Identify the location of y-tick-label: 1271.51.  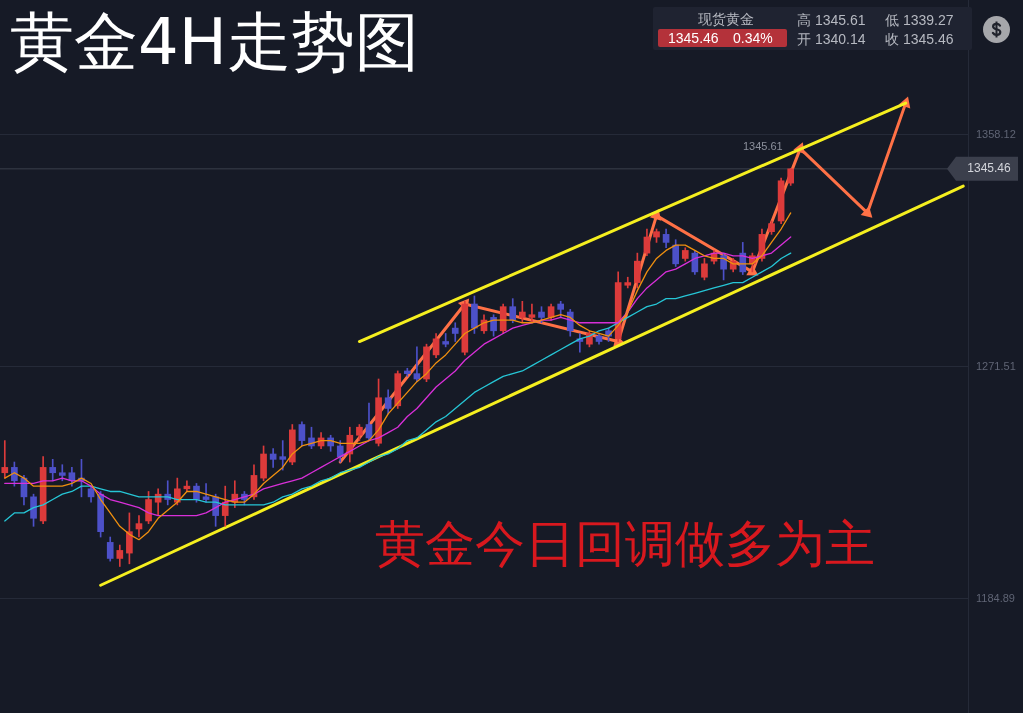
(996, 365).